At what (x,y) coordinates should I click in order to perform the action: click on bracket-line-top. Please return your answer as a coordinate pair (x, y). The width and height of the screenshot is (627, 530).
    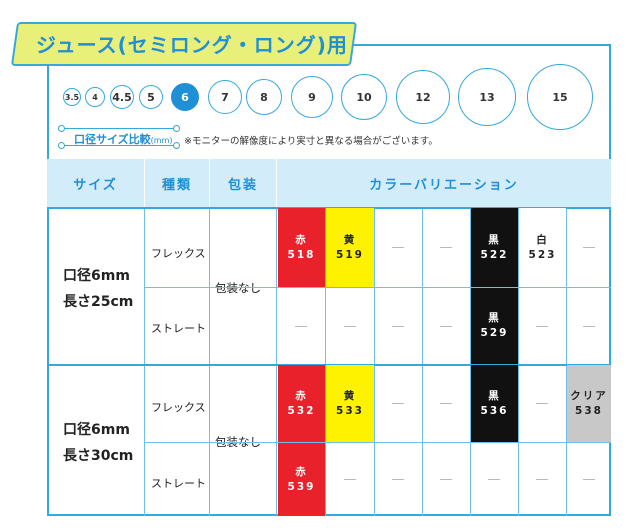
    Looking at the image, I should click on (119, 128).